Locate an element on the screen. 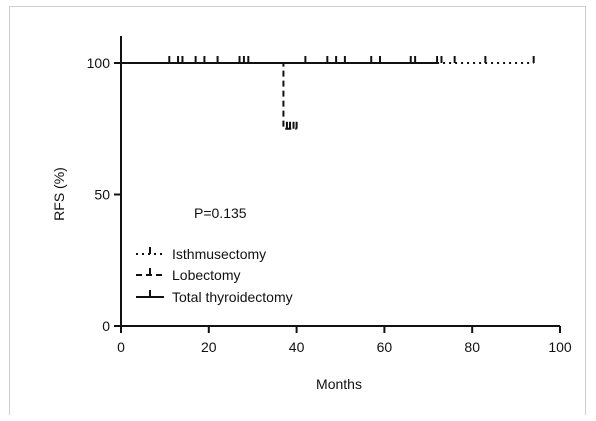 This screenshot has height=421, width=596. legend-label-total-thyroidectomy: Total thyroidectomy is located at coordinates (232, 297).